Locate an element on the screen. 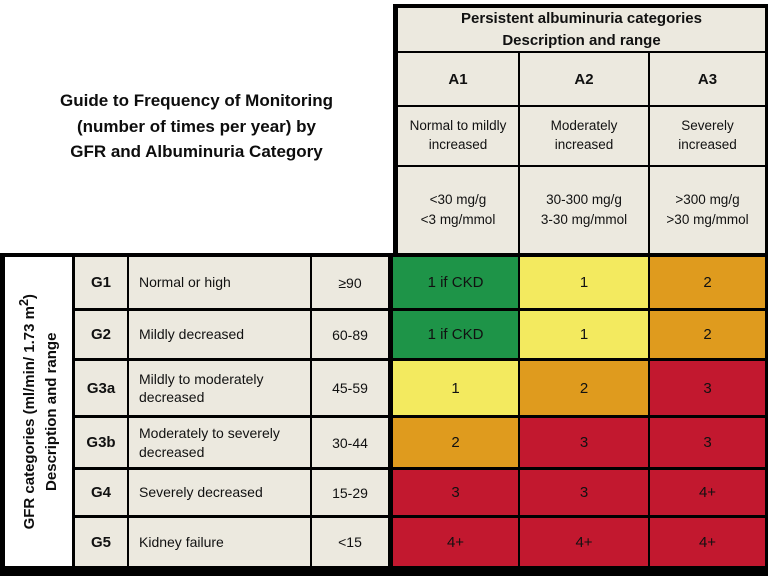 The height and width of the screenshot is (576, 768). gfr-desc-g3a: Mildly to moderately decreased is located at coordinates (220, 389).